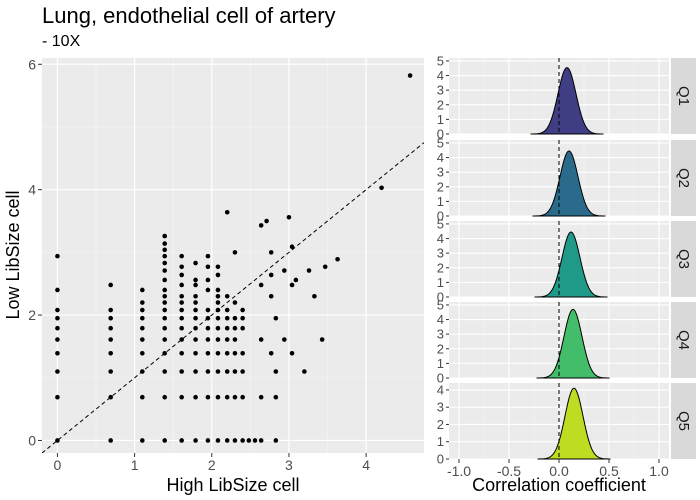  I want to click on facet-strip-label: Q5, so click(683, 421).